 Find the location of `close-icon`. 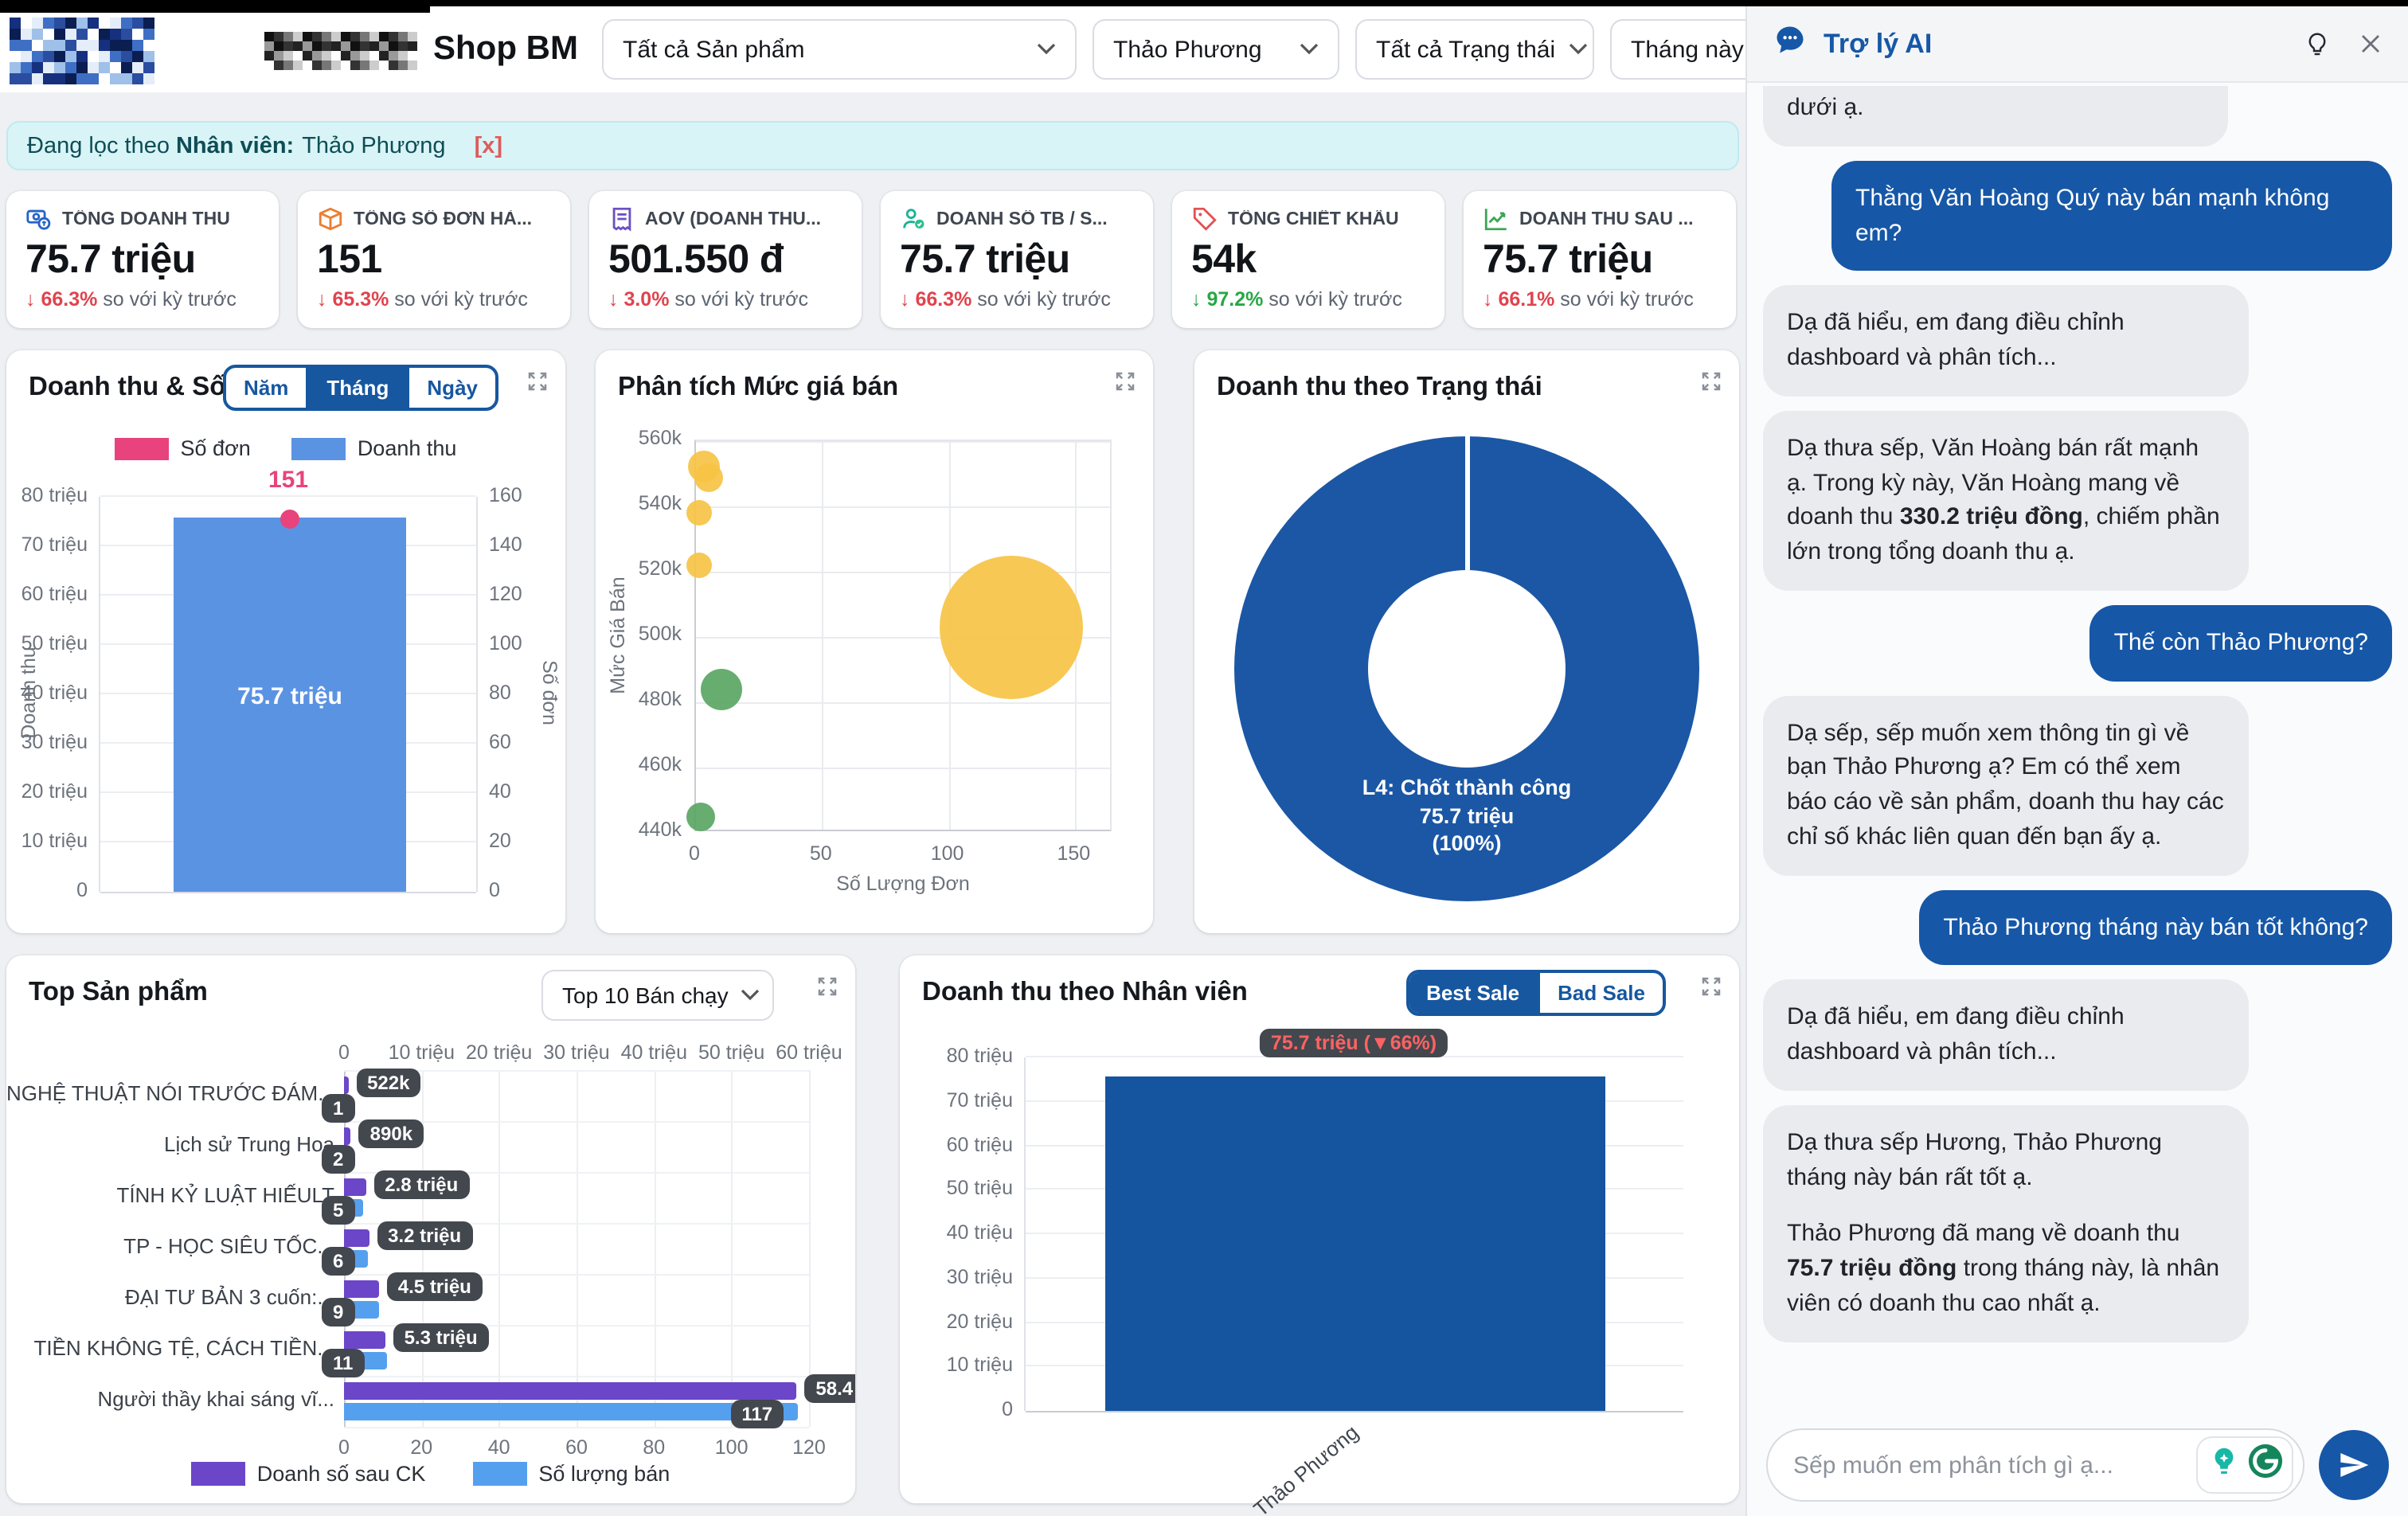

close-icon is located at coordinates (2371, 44).